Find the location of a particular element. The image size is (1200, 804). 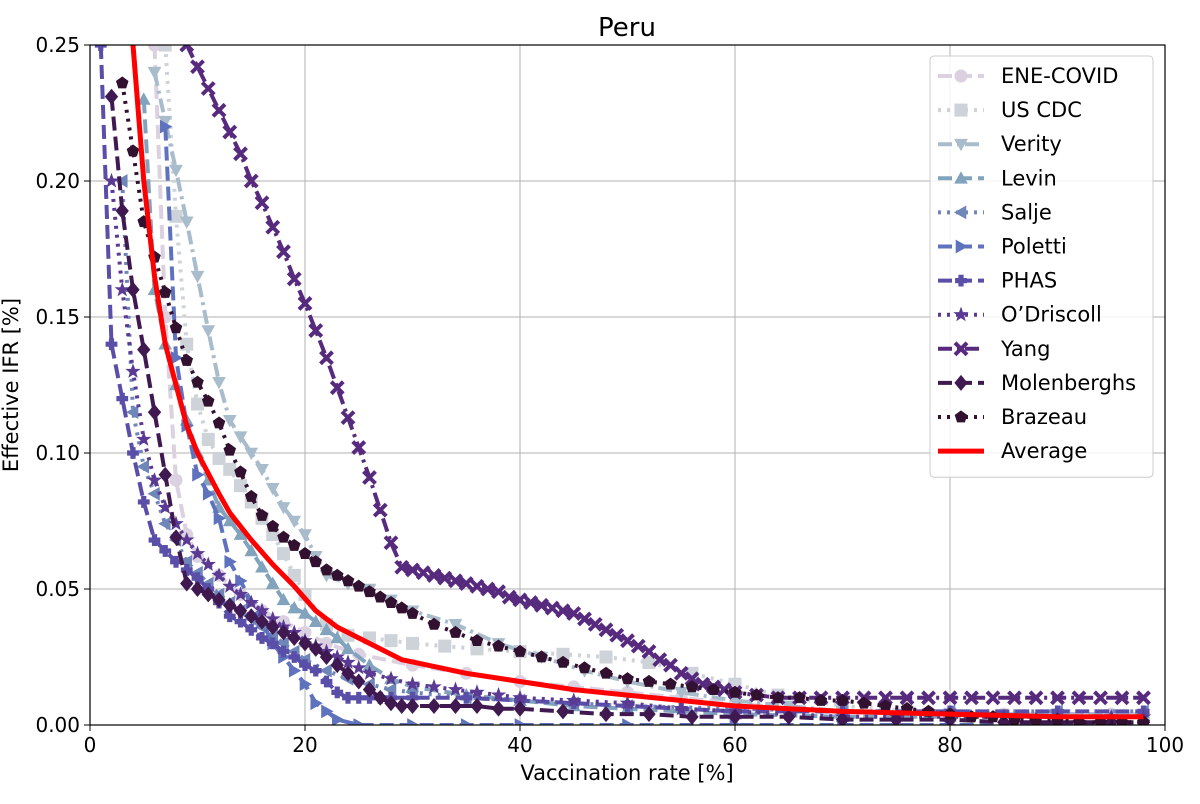

x-axis-label: Vaccination rate [%] is located at coordinates (626, 773).